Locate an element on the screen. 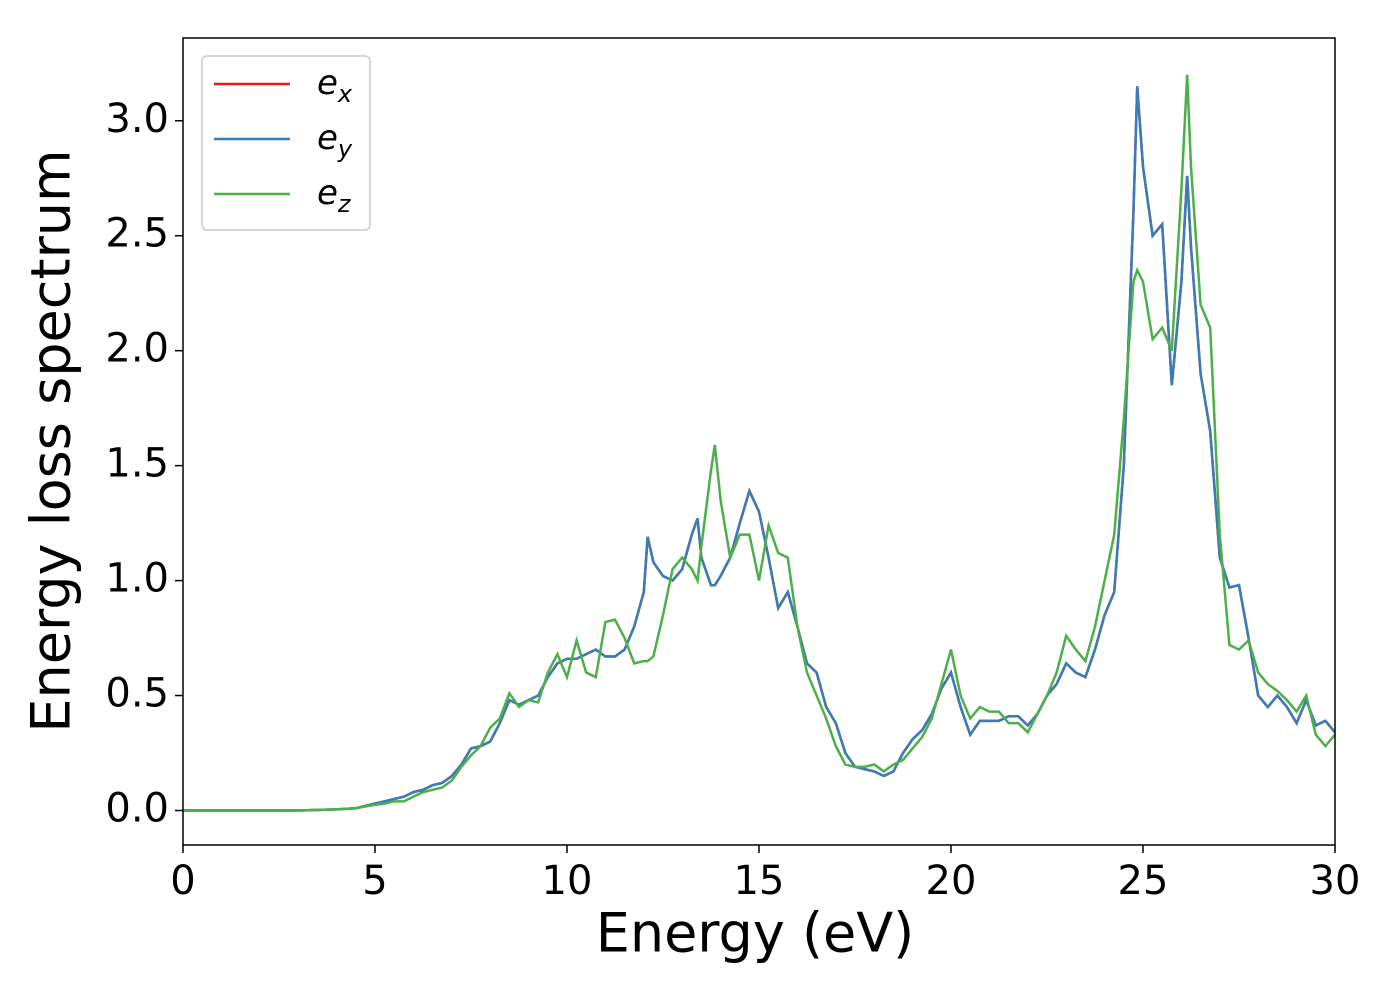 This screenshot has width=1400, height=1000. legend-box is located at coordinates (286, 143).